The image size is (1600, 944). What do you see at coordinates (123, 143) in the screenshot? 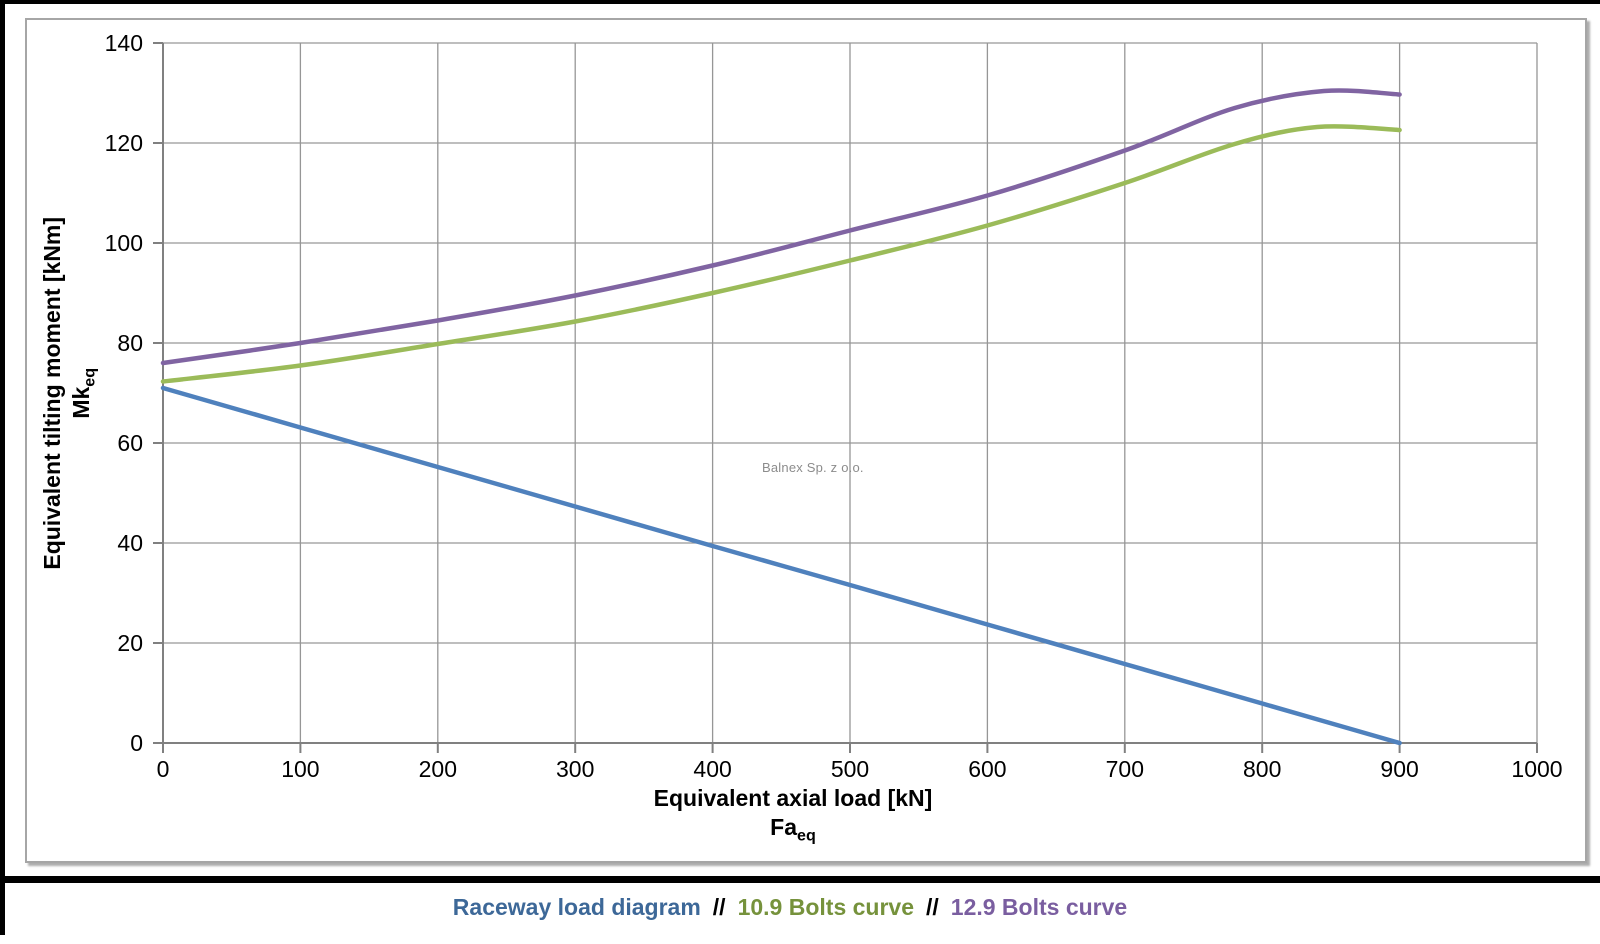
I see `y-tick-label: 120` at bounding box center [123, 143].